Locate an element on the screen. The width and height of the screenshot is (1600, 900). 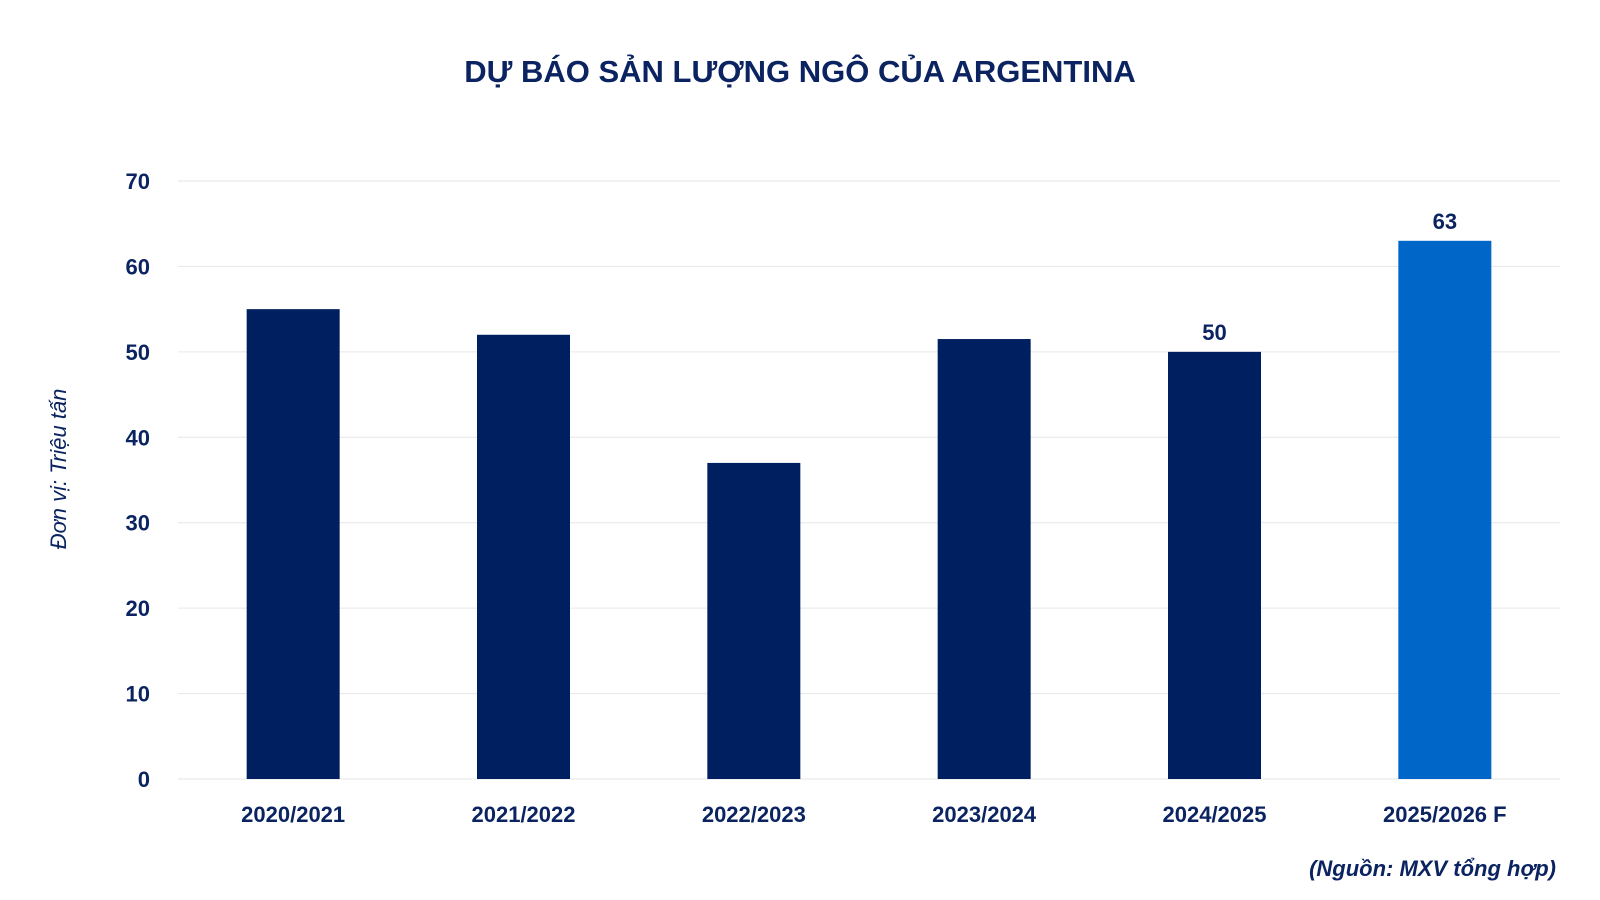
y-tick-label: 50 is located at coordinates (138, 352).